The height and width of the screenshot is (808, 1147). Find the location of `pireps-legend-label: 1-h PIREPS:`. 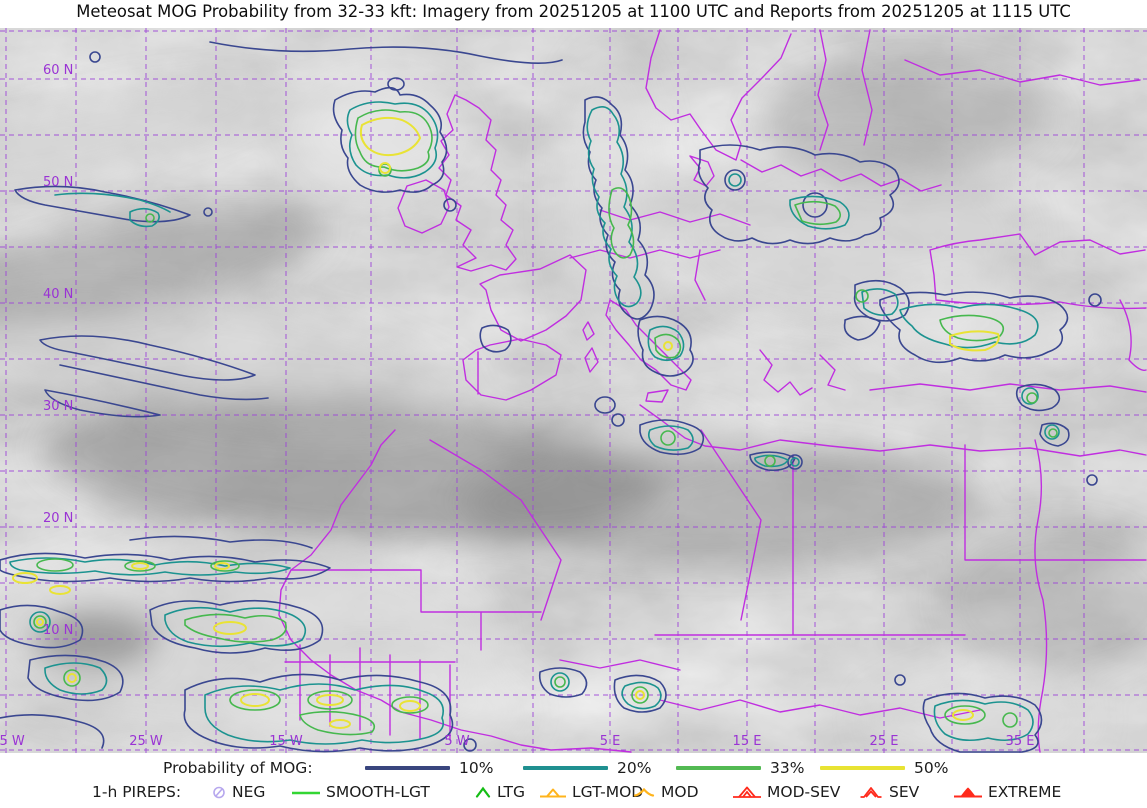

pireps-legend-label: 1-h PIREPS: is located at coordinates (137, 792).